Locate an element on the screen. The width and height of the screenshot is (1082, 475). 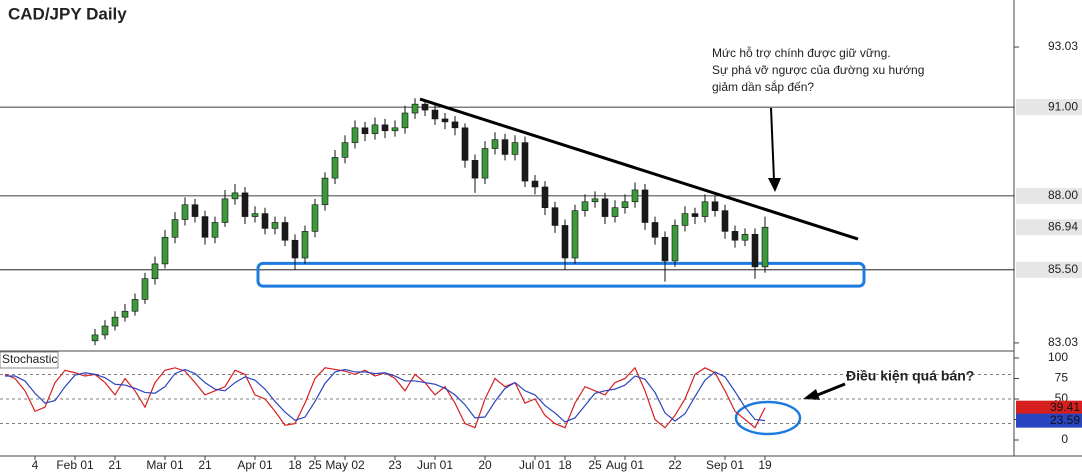
x-tick-label: Apr 01 is located at coordinates (255, 465).